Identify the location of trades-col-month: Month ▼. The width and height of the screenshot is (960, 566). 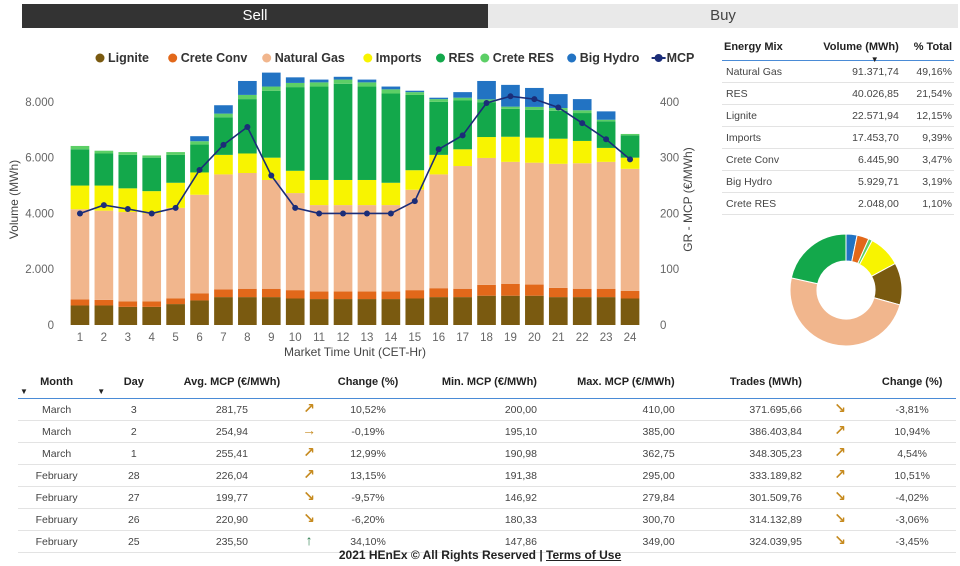
(57, 385).